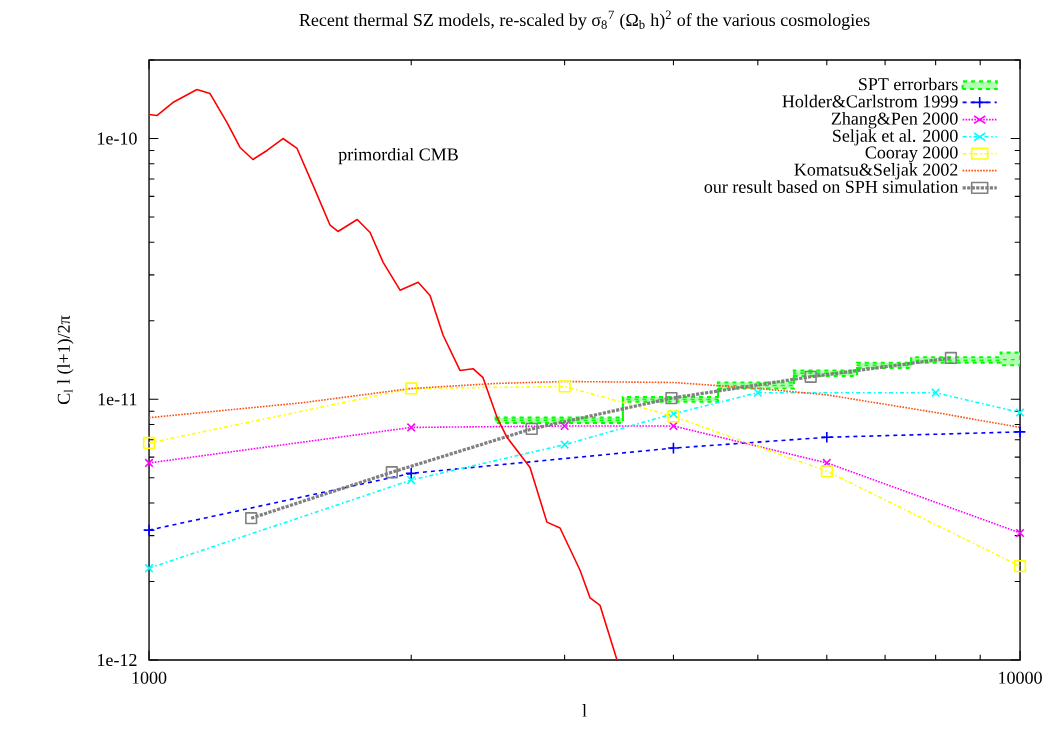 The width and height of the screenshot is (1062, 729). What do you see at coordinates (831, 186) in the screenshot?
I see `legend-label: our result based on SPH simulation` at bounding box center [831, 186].